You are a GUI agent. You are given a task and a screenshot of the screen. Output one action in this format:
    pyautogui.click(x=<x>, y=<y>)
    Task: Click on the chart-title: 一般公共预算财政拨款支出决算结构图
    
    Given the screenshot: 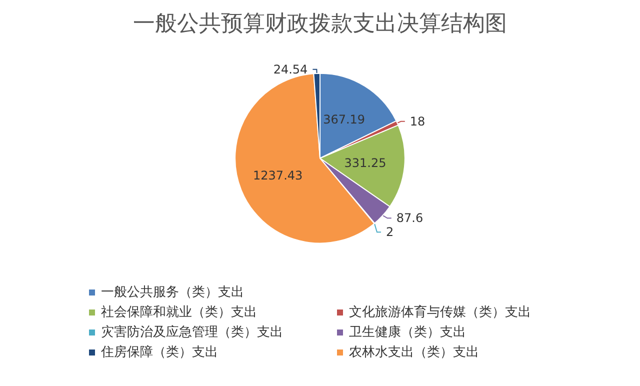 What is the action you would take?
    pyautogui.click(x=320, y=24)
    